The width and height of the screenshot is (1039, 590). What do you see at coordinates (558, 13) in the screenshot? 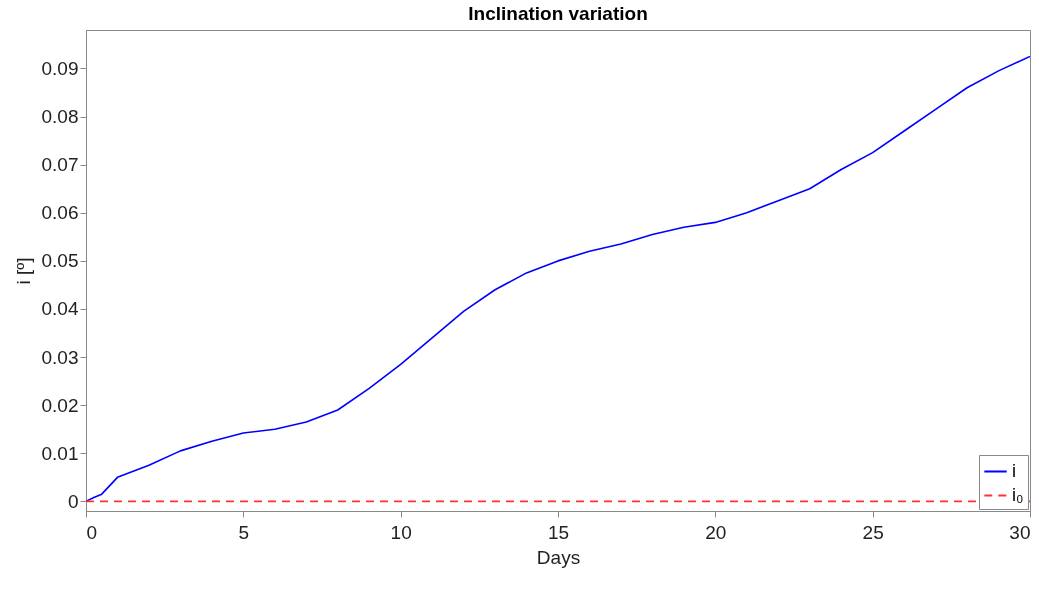
I see `chart-title: Inclination variation` at bounding box center [558, 13].